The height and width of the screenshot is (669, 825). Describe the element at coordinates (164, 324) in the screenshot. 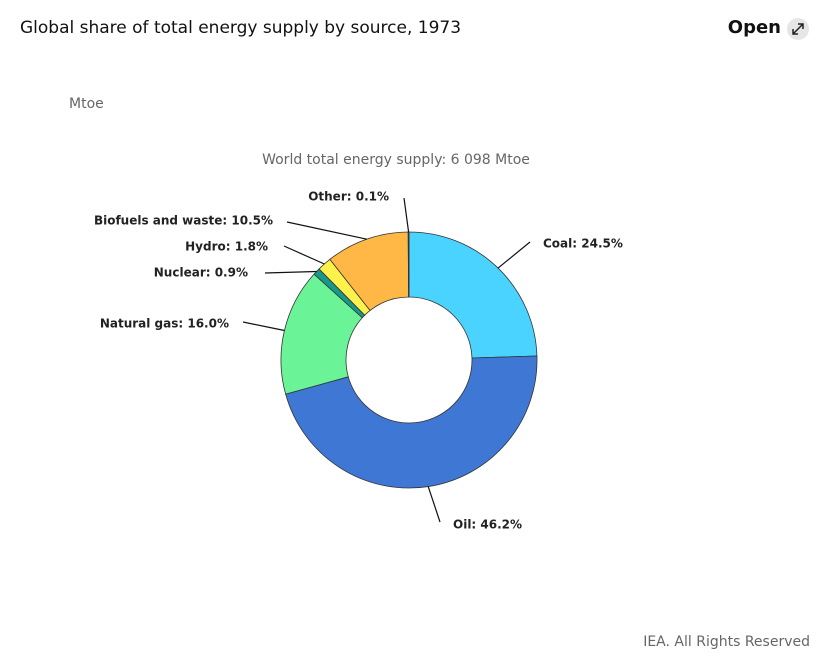

I see `data-label: Natural gas: 16.0%` at that location.